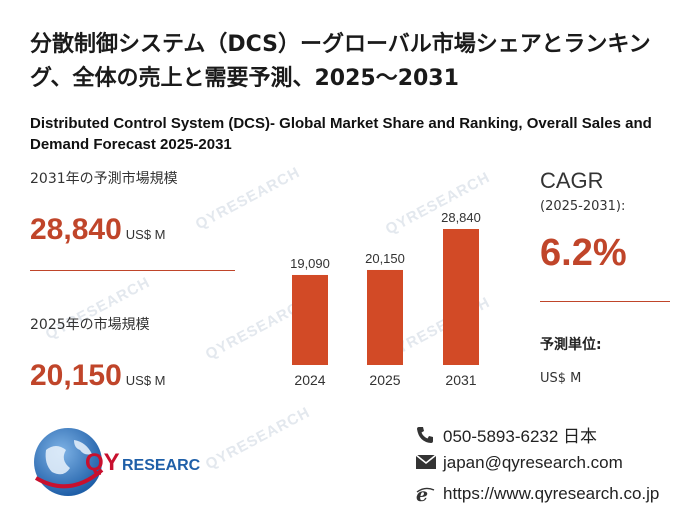 The height and width of the screenshot is (524, 700). I want to click on current-size-label: 2025年の市場規模, so click(90, 325).